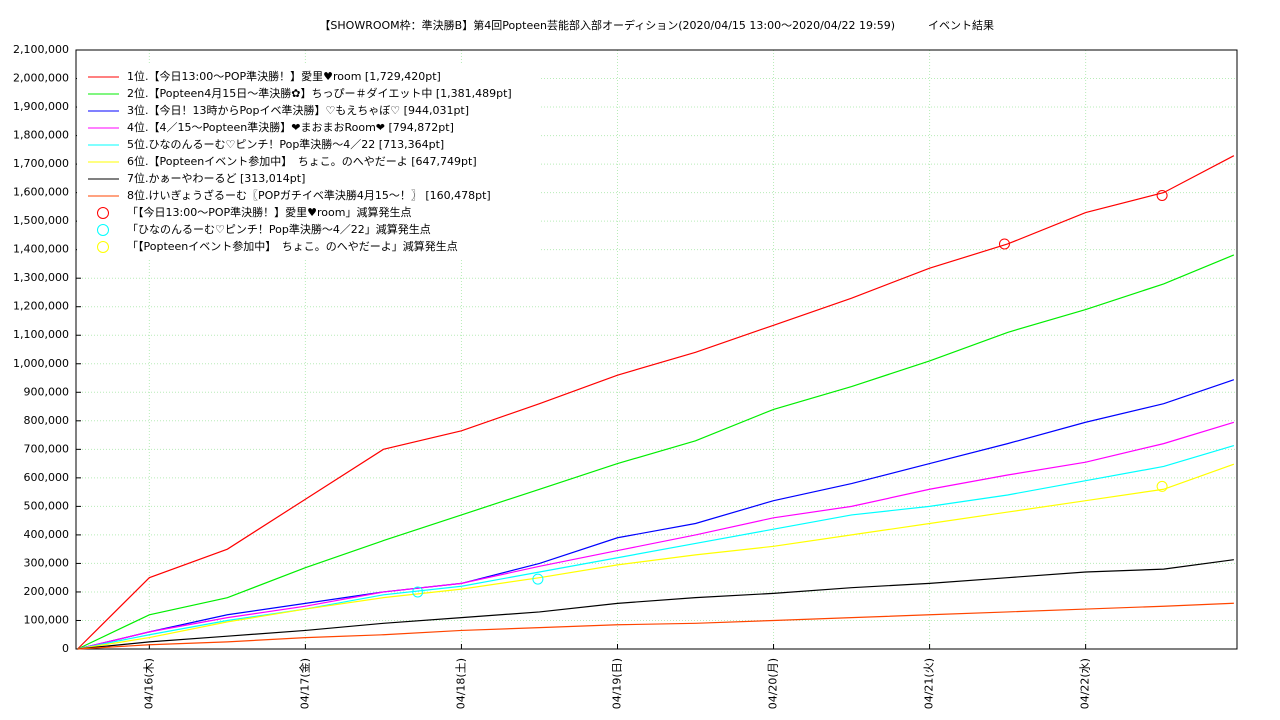  Describe the element at coordinates (47, 391) in the screenshot. I see `y-tick-label: 900,000` at that location.